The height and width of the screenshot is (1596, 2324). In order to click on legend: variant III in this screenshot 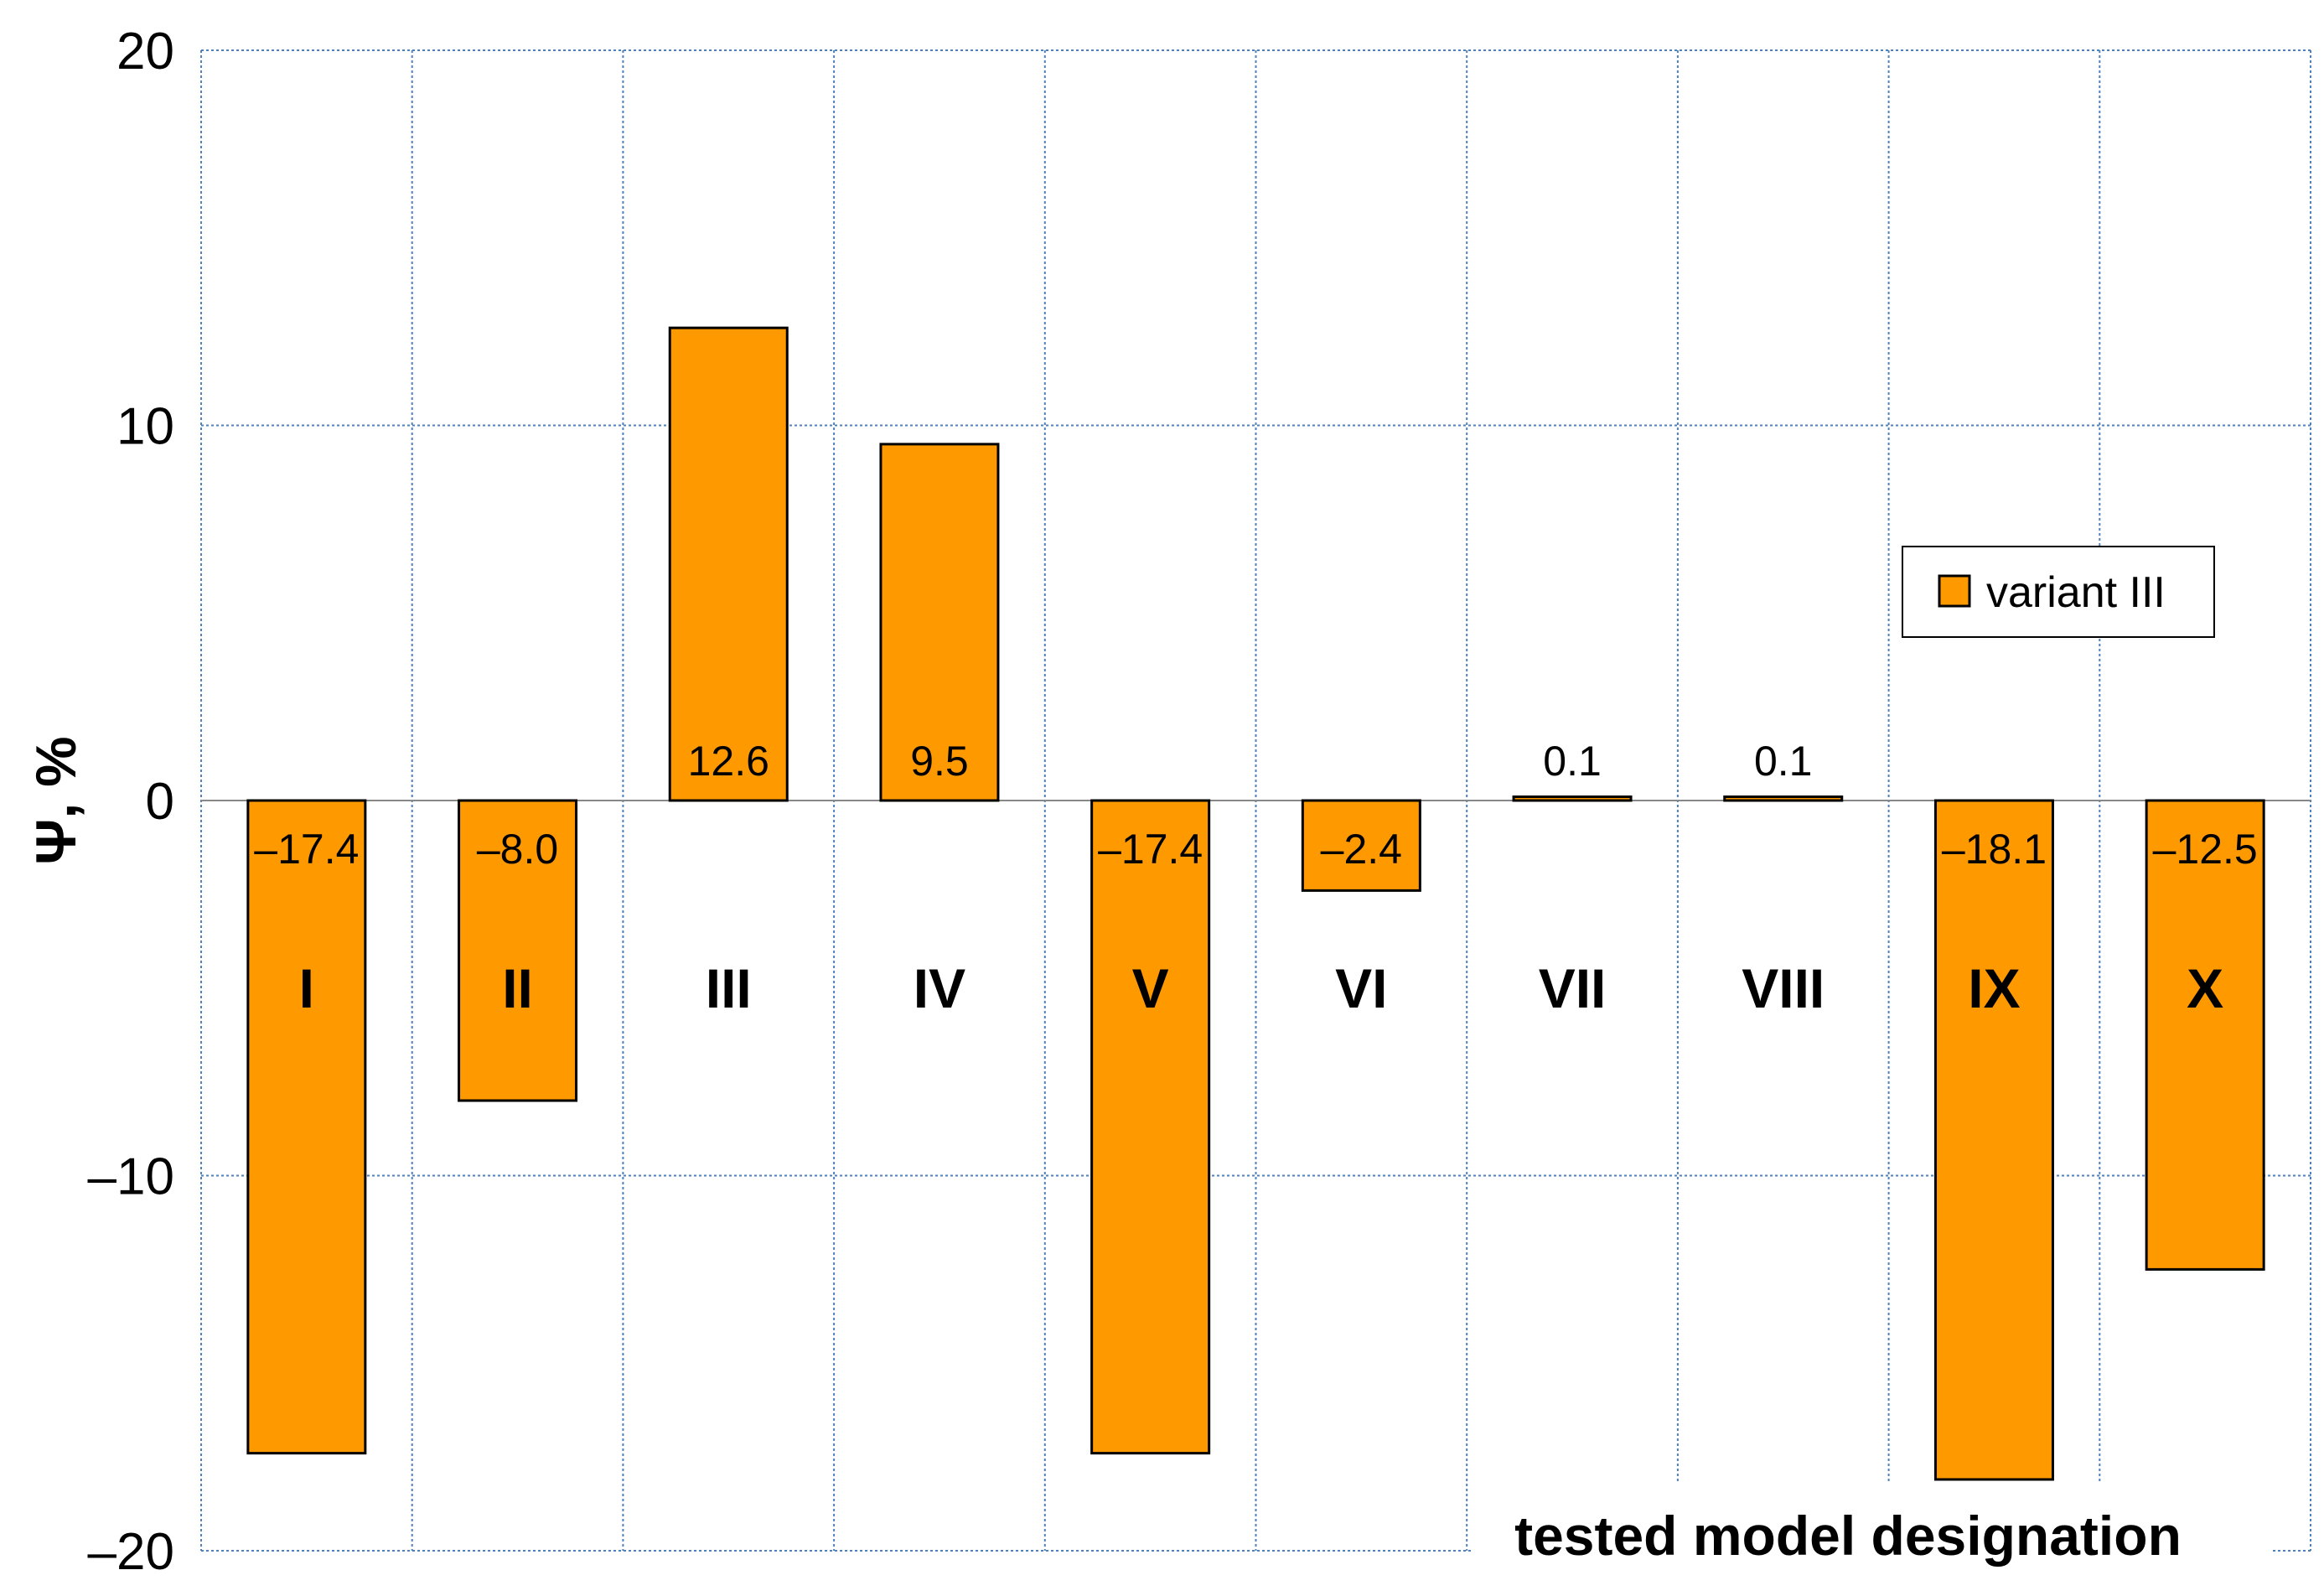, I will do `click(2058, 592)`.